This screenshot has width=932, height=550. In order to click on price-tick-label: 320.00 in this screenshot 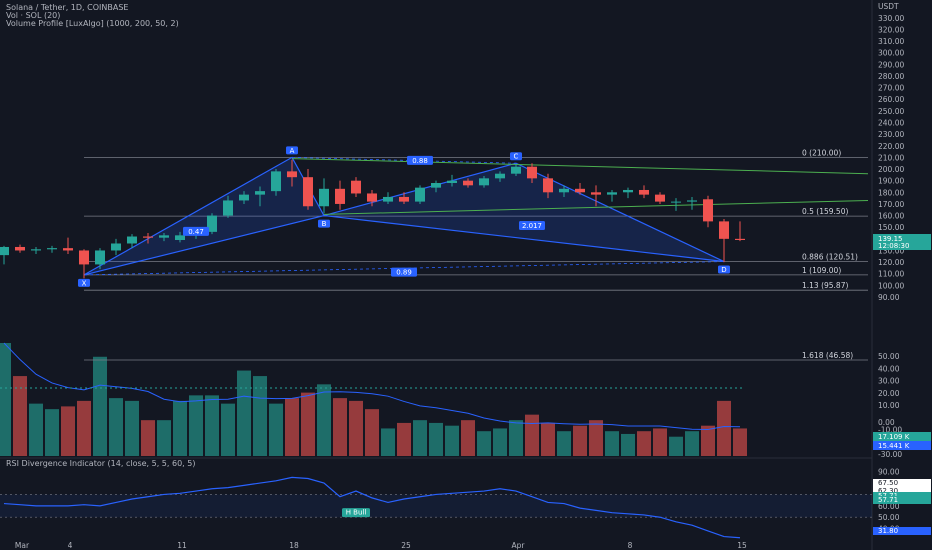, I will do `click(891, 29)`.